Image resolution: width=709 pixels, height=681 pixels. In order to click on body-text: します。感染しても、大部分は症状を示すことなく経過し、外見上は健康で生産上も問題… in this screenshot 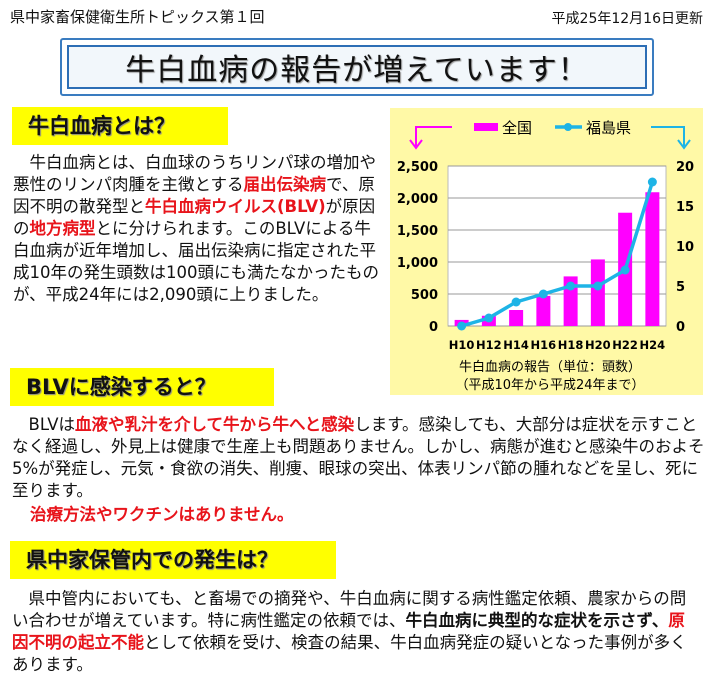, I will do `click(358, 457)`.